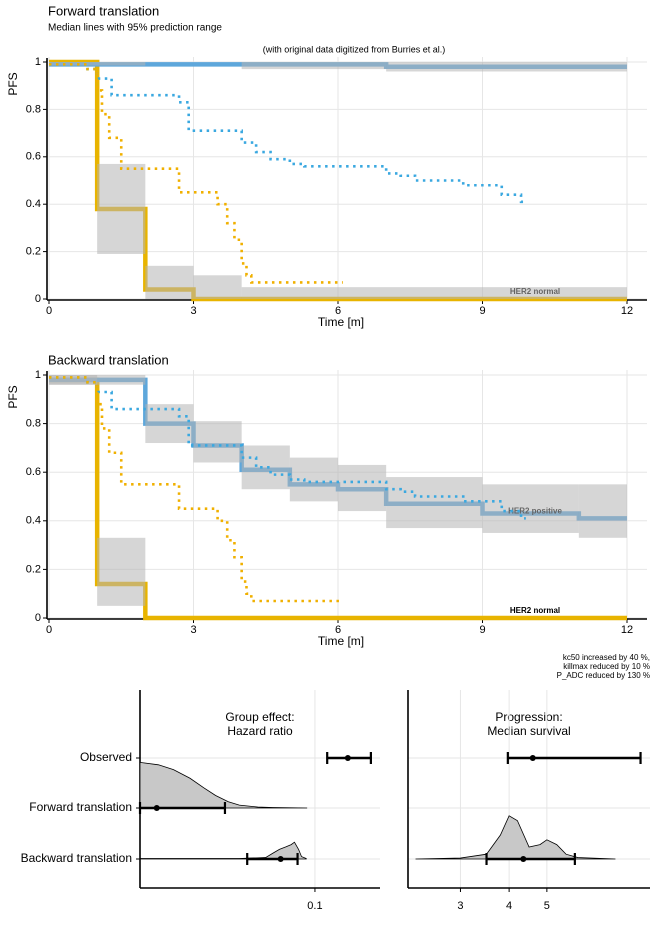 This screenshot has height=925, width=657. What do you see at coordinates (314, 906) in the screenshot?
I see `x-tick-label: 0.1` at bounding box center [314, 906].